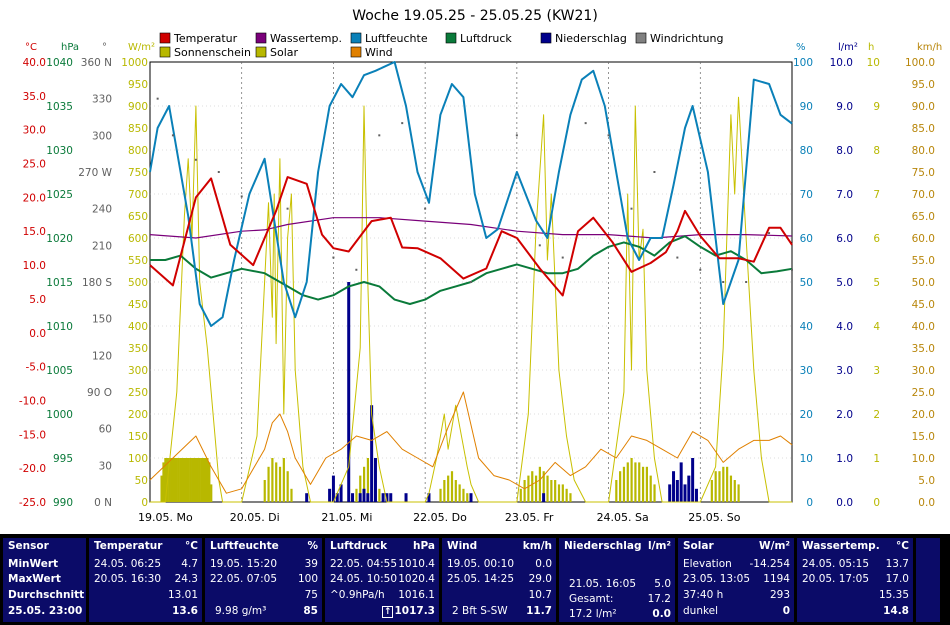 Image resolution: width=950 pixels, height=625 pixels. What do you see at coordinates (698, 546) in the screenshot?
I see `solar-title: Solar` at bounding box center [698, 546].